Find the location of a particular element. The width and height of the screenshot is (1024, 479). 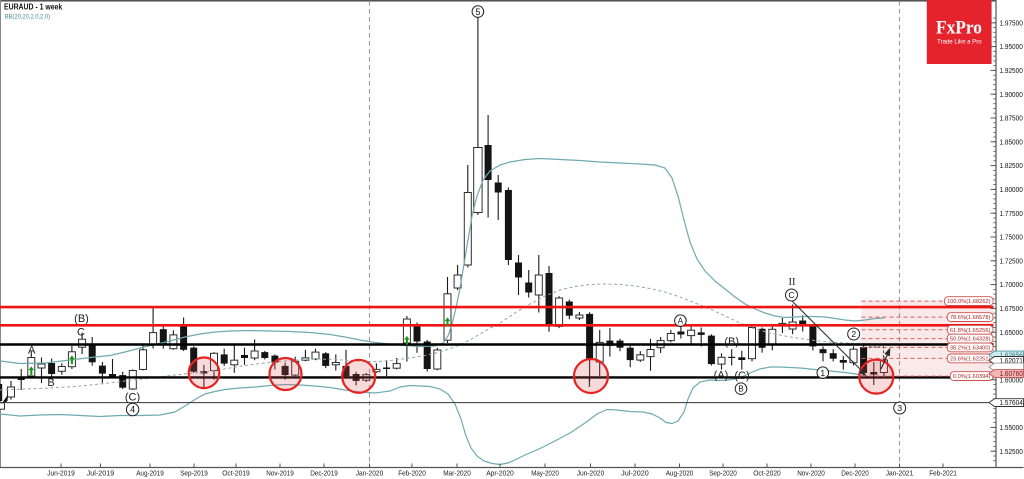

svg-text: 61.8%(1.65256) is located at coordinates (970, 331).